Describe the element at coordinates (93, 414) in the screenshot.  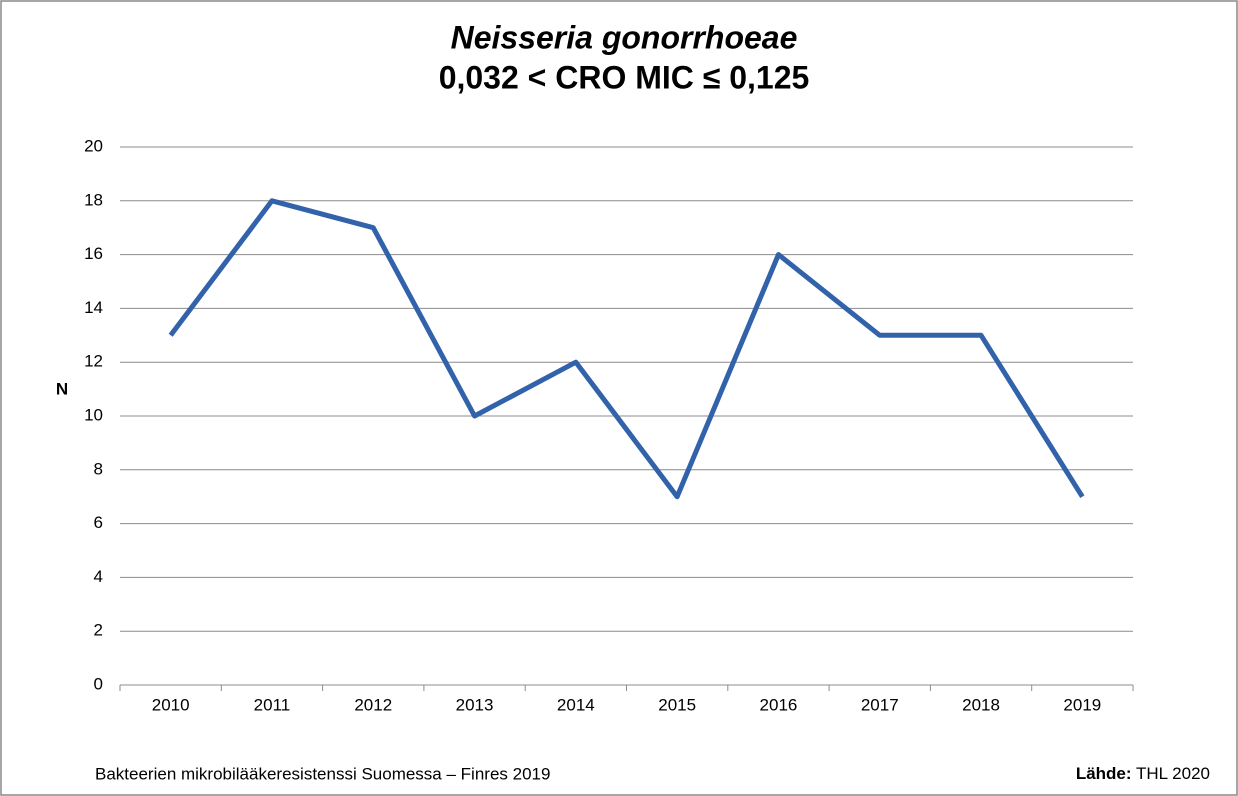
I see `y-tick-label: 10` at that location.